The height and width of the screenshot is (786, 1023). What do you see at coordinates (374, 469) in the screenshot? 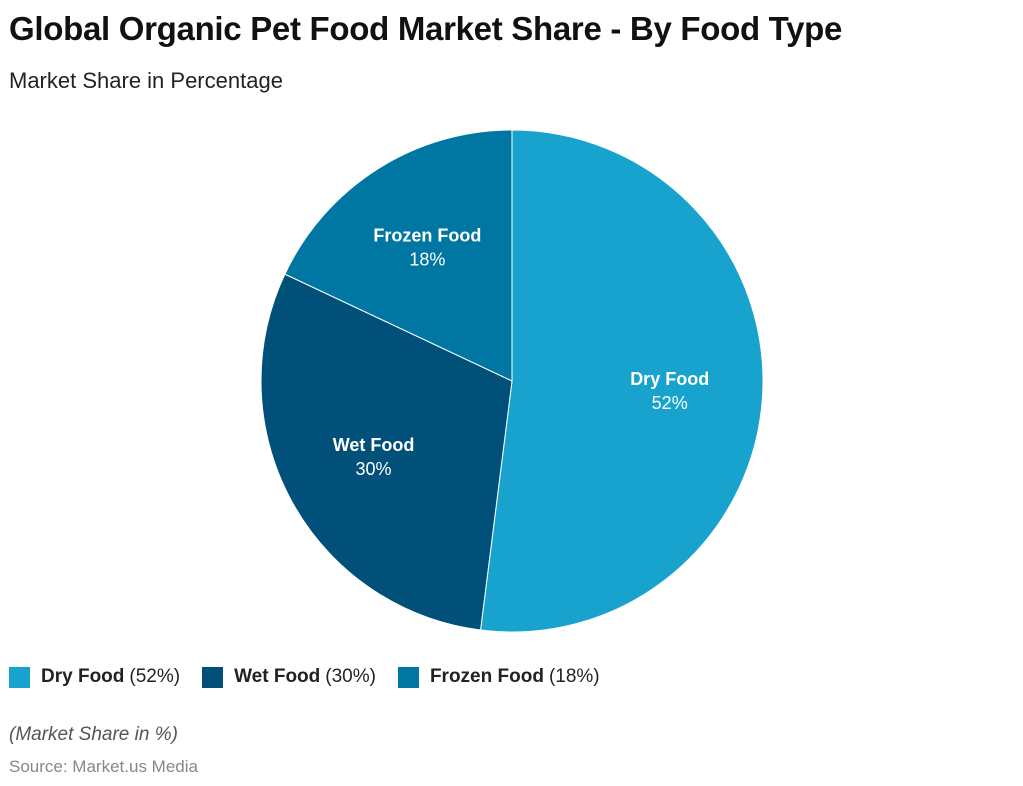
I see `slice-value: 30%` at bounding box center [374, 469].